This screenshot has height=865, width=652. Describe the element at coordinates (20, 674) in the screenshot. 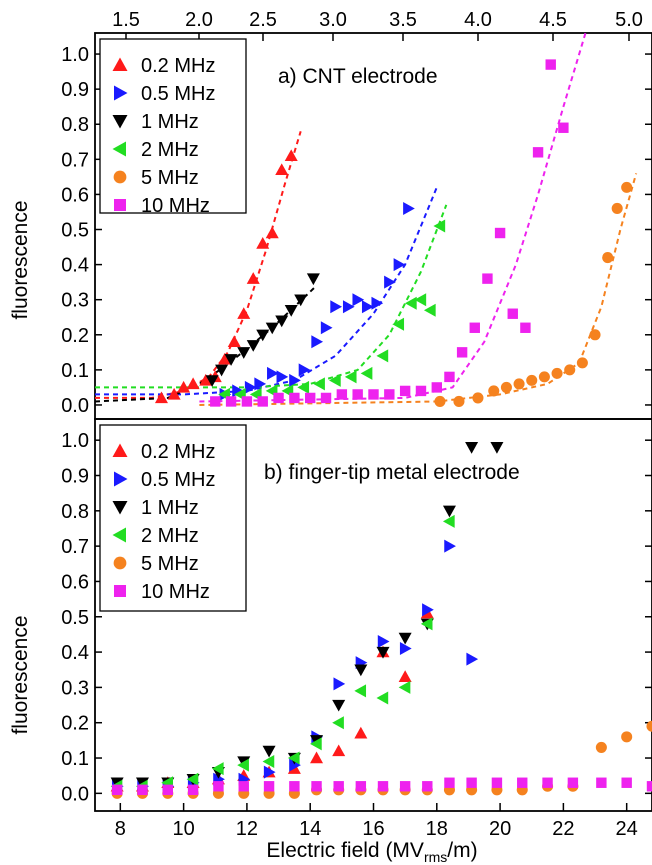

I see `panel-b-ylabel: fluorescence` at that location.